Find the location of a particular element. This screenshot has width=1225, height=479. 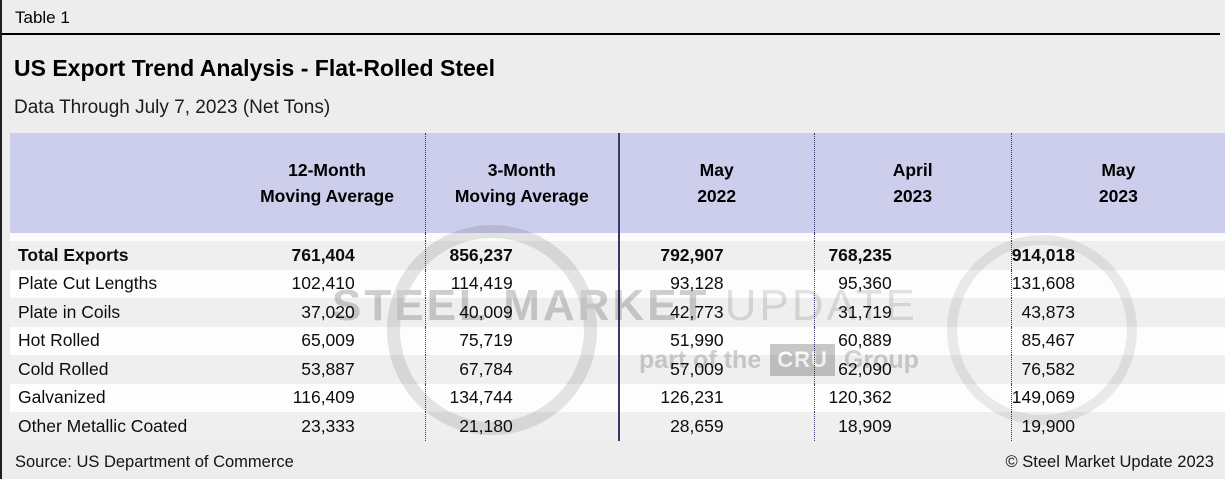

cell: 75,719 is located at coordinates (521, 340).